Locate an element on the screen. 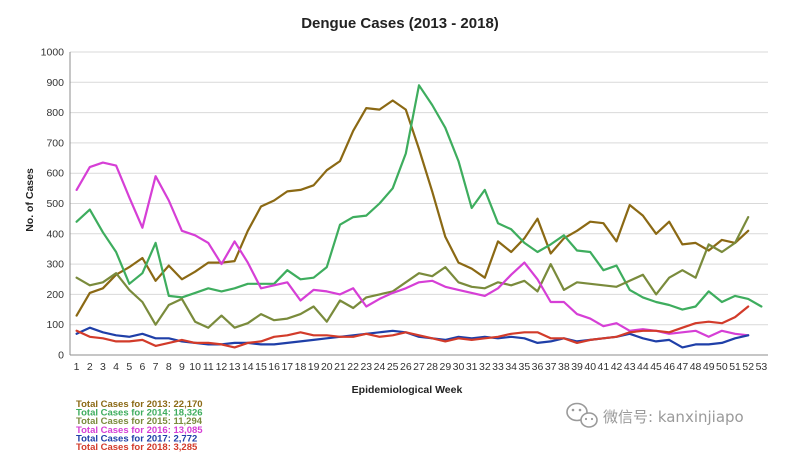 The image size is (800, 456). x-tick-label: 47 is located at coordinates (683, 367).